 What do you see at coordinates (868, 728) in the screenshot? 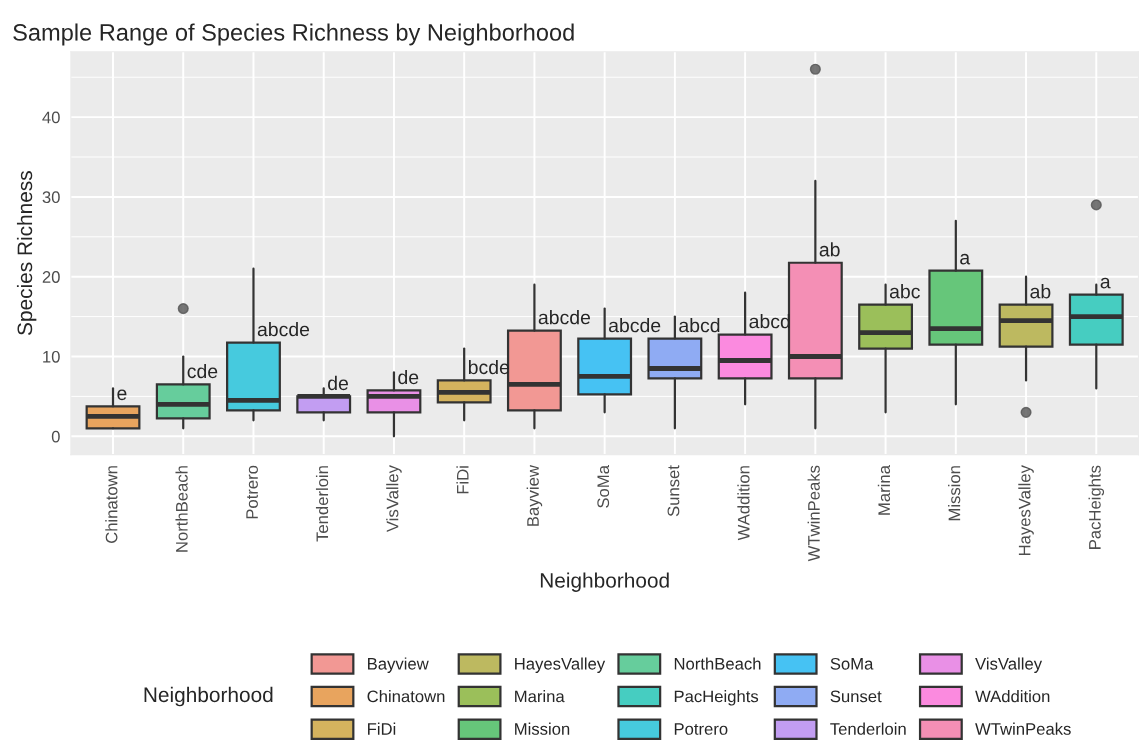
I see `legend-label: Tenderloin` at bounding box center [868, 728].